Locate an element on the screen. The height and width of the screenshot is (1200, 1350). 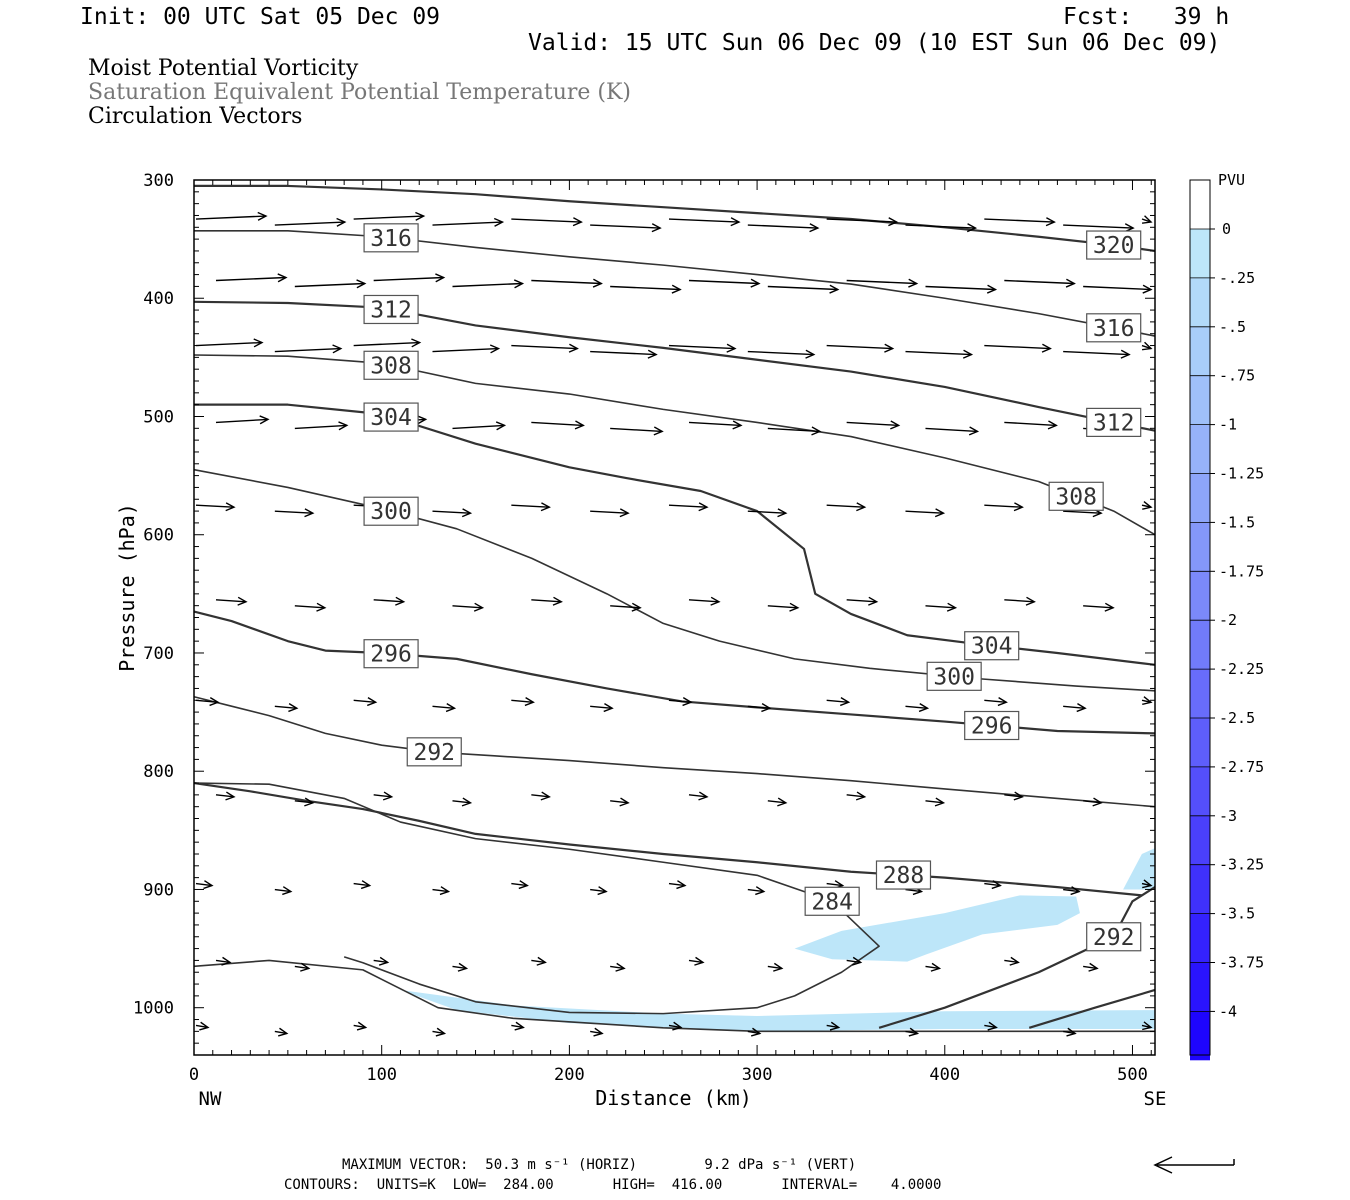
contour-label: 284 is located at coordinates (832, 902).